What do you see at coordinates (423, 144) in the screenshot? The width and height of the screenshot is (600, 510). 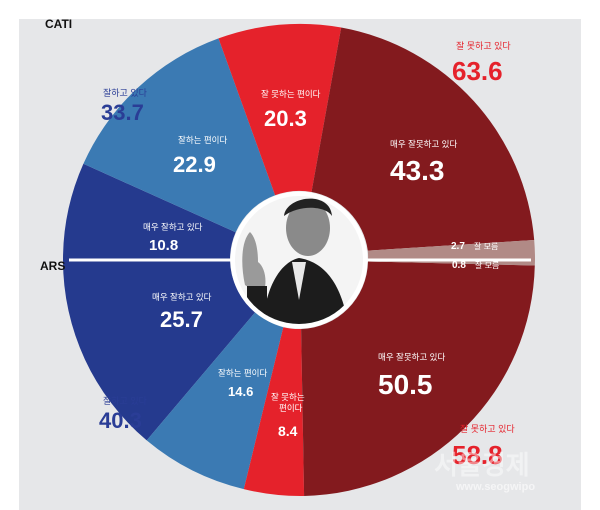 I see `cati-seg-very-bad-label: 매우 잘못하고 있다` at bounding box center [423, 144].